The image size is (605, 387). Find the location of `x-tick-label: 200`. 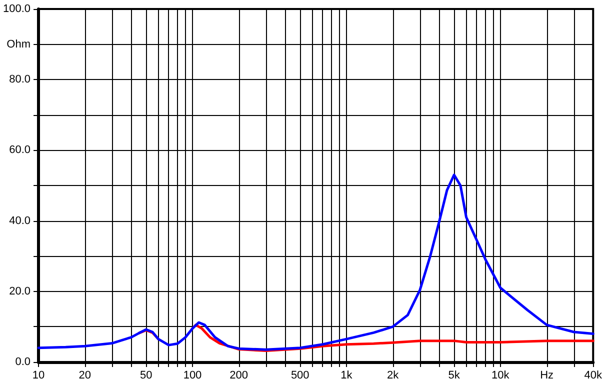

x-tick-label: 200 is located at coordinates (239, 376).